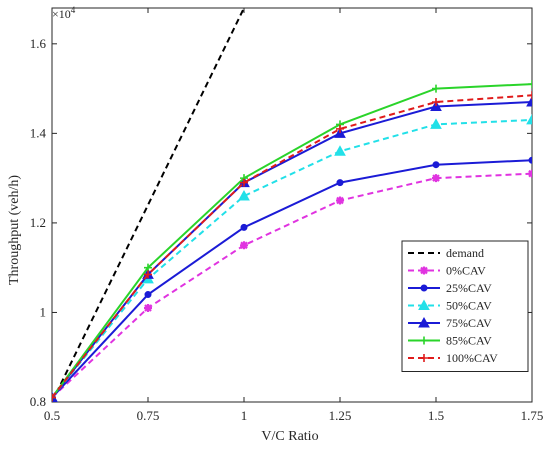 The height and width of the screenshot is (451, 550). Describe the element at coordinates (38, 132) in the screenshot. I see `y-tick-label: 1.4` at that location.